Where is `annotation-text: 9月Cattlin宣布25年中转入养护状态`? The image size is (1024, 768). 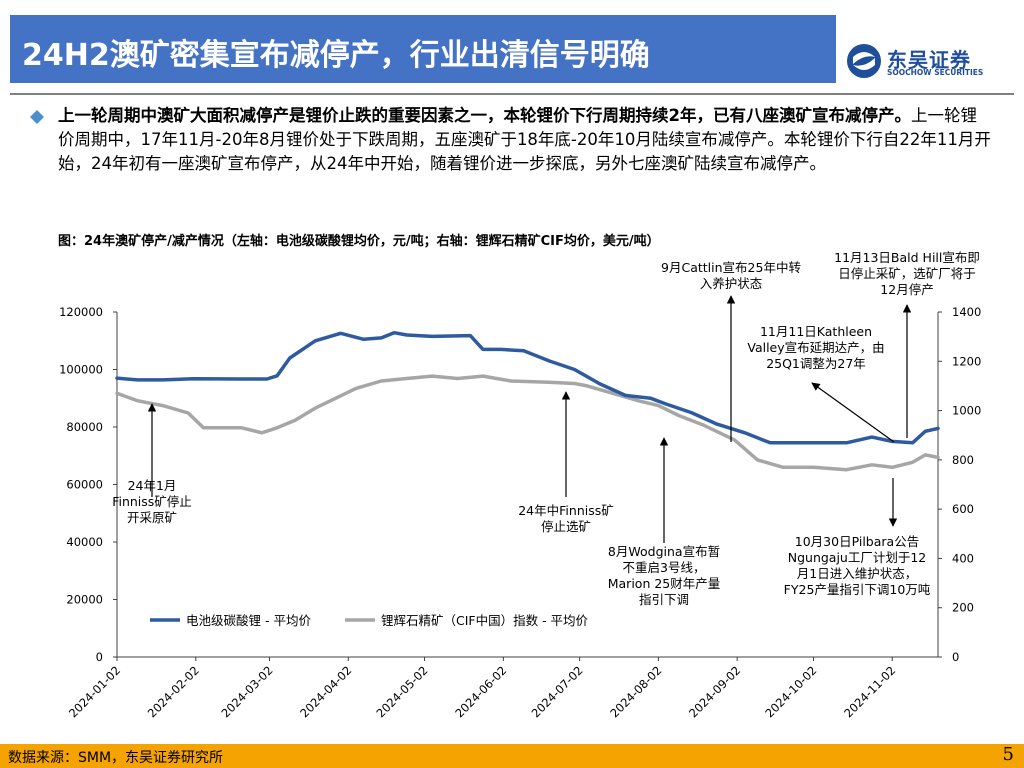 annotation-text: 9月Cattlin宣布25年中转入养护状态 is located at coordinates (731, 275).